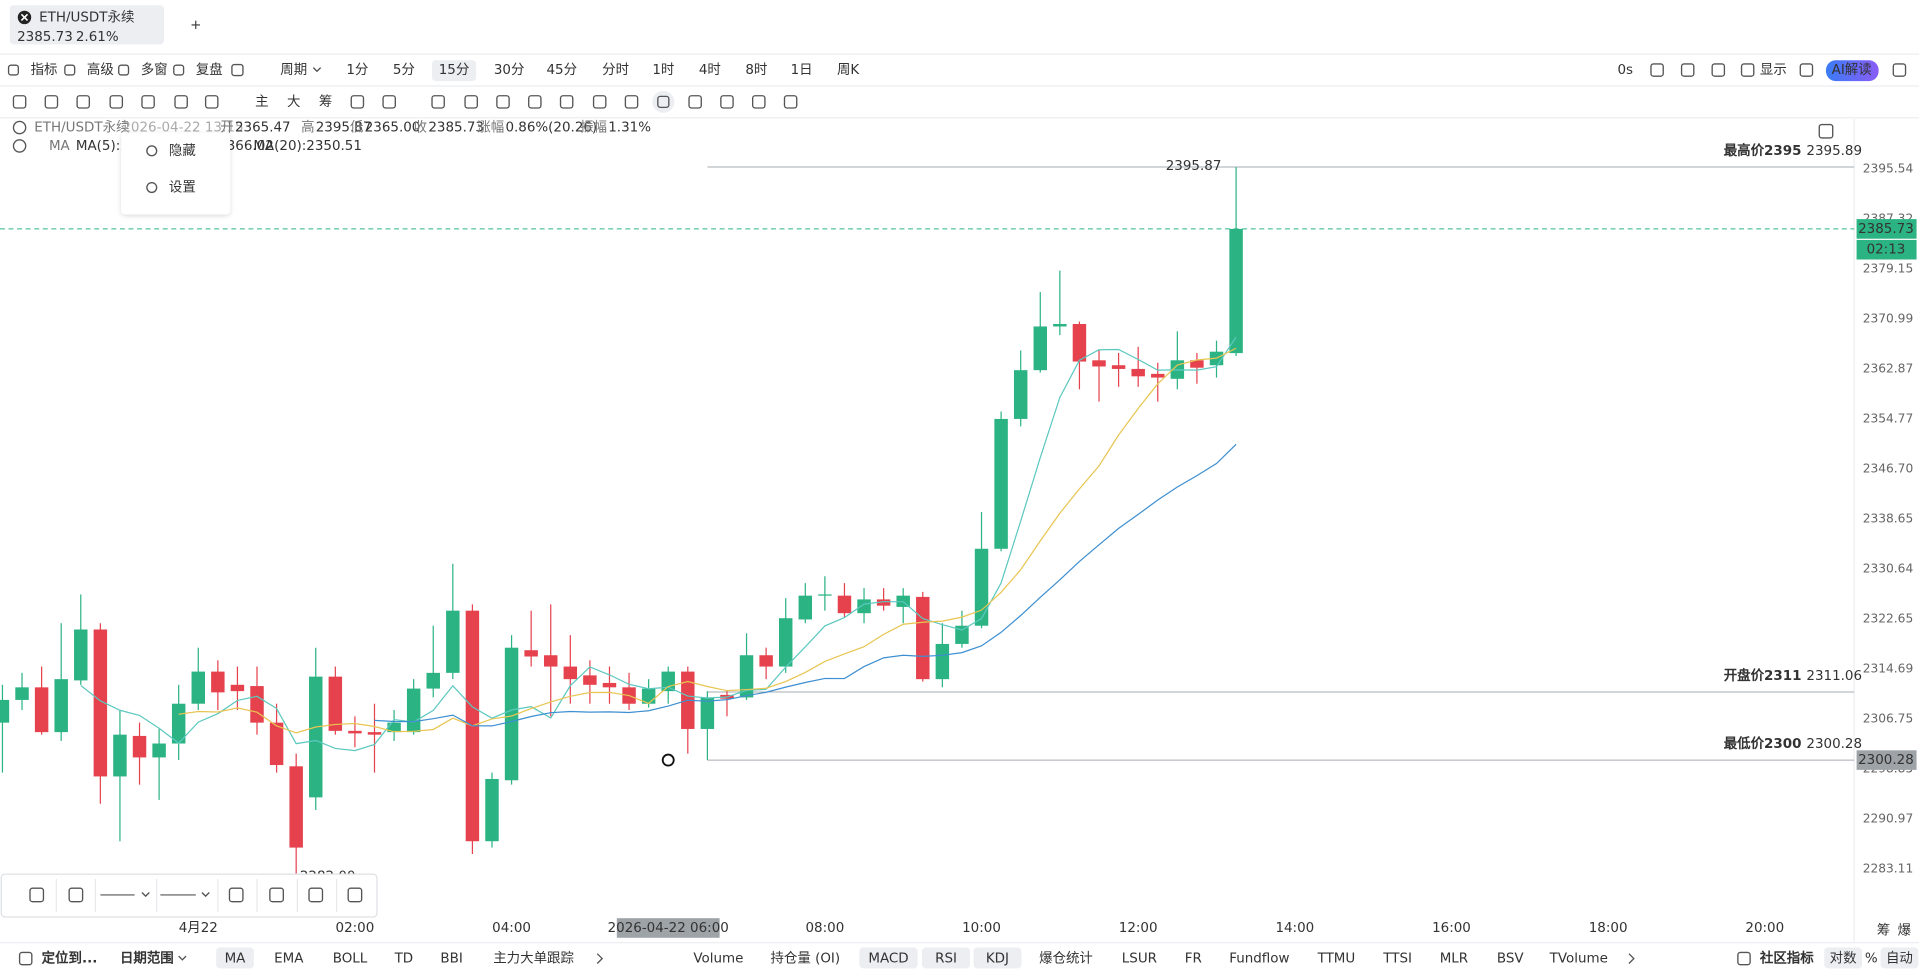  Describe the element at coordinates (533, 959) in the screenshot. I see `indicator-button: 主力大单跟踪` at that location.